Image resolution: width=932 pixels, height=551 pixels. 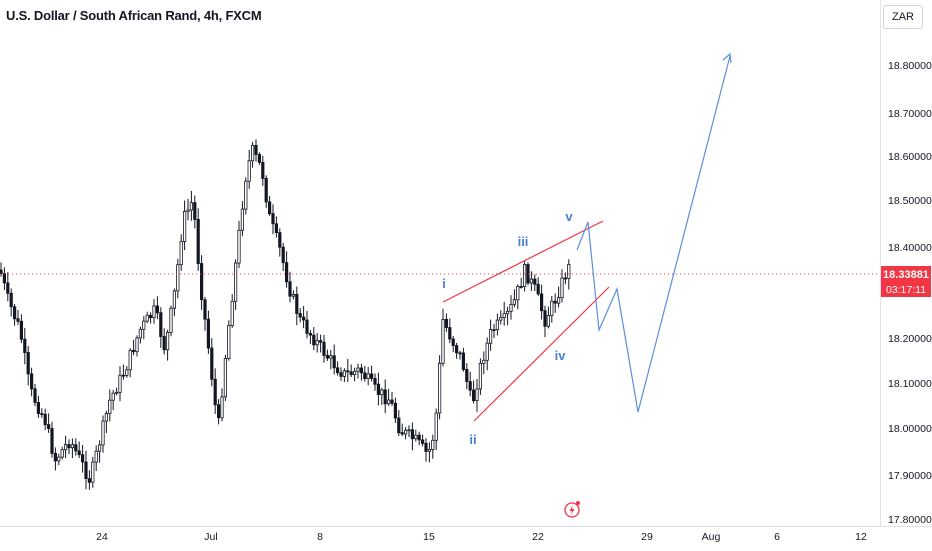 I want to click on price-tick: 18.00000, so click(x=910, y=429).